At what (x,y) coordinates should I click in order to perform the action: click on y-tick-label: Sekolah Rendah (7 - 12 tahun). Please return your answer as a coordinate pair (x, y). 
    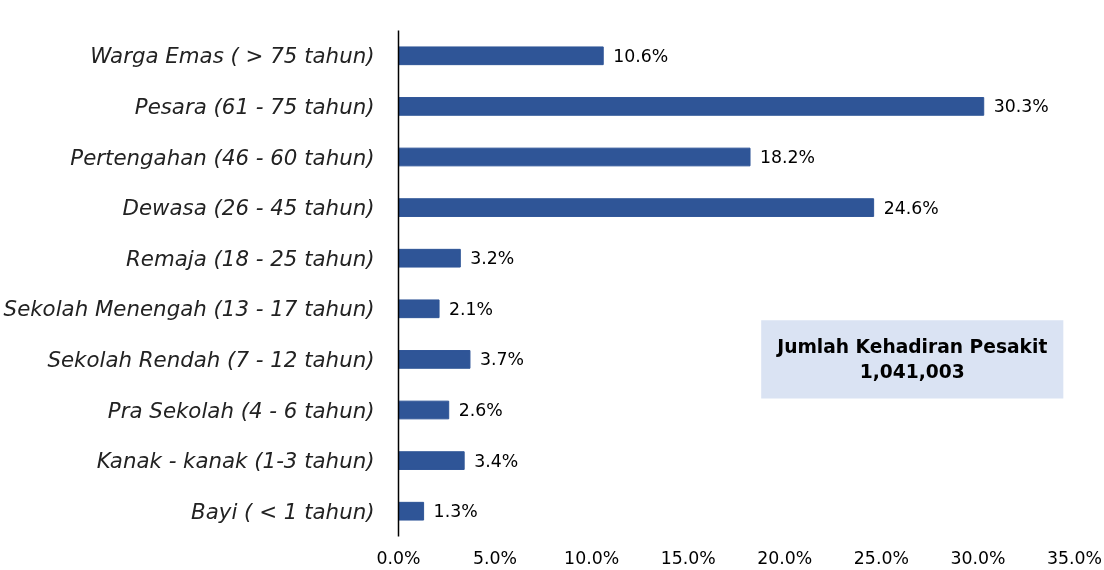
    Looking at the image, I should click on (211, 359).